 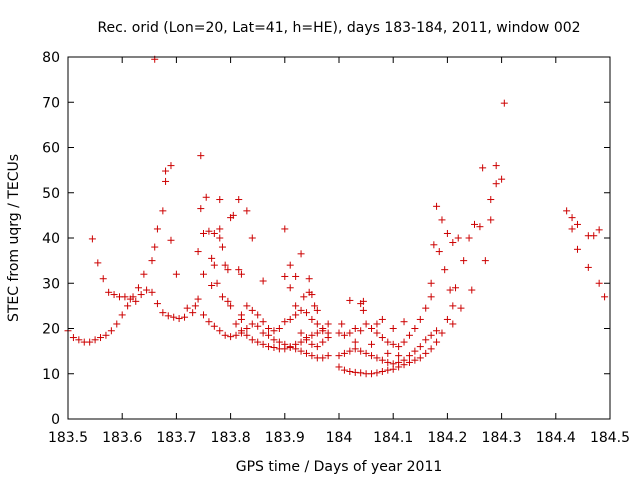 I want to click on y-tick-label: 50, so click(x=51, y=194).